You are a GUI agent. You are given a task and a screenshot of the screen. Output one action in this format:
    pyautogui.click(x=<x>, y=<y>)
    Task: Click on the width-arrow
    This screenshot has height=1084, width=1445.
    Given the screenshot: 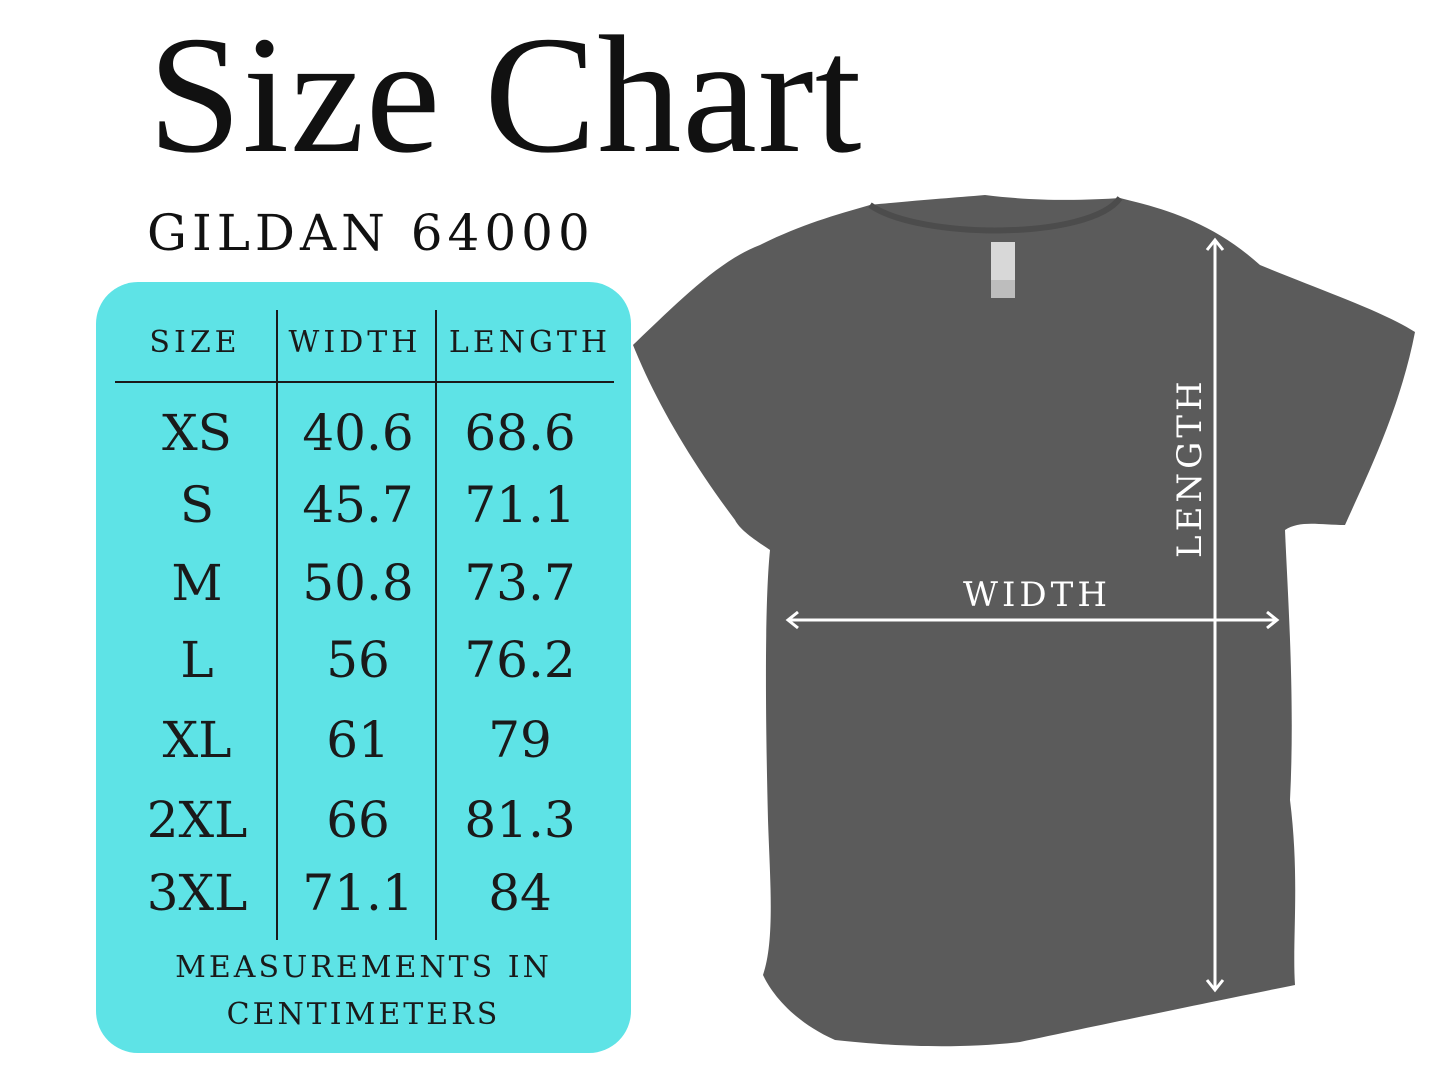 What is the action you would take?
    pyautogui.click(x=1032, y=620)
    